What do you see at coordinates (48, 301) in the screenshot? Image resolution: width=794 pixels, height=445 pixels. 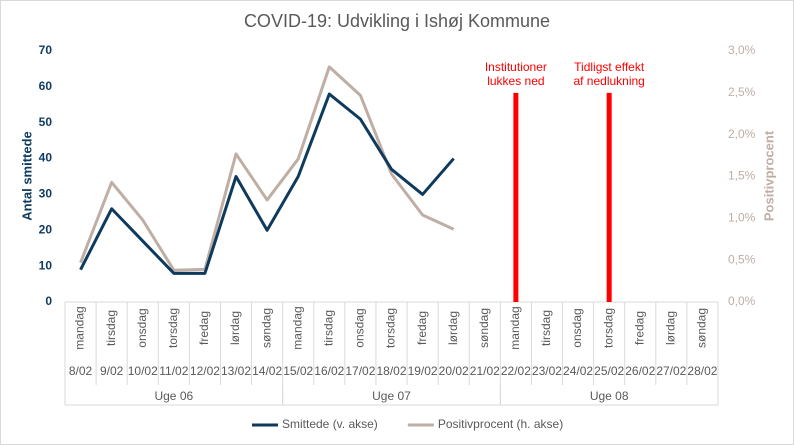 I see `y-tick-label: 0` at bounding box center [48, 301].